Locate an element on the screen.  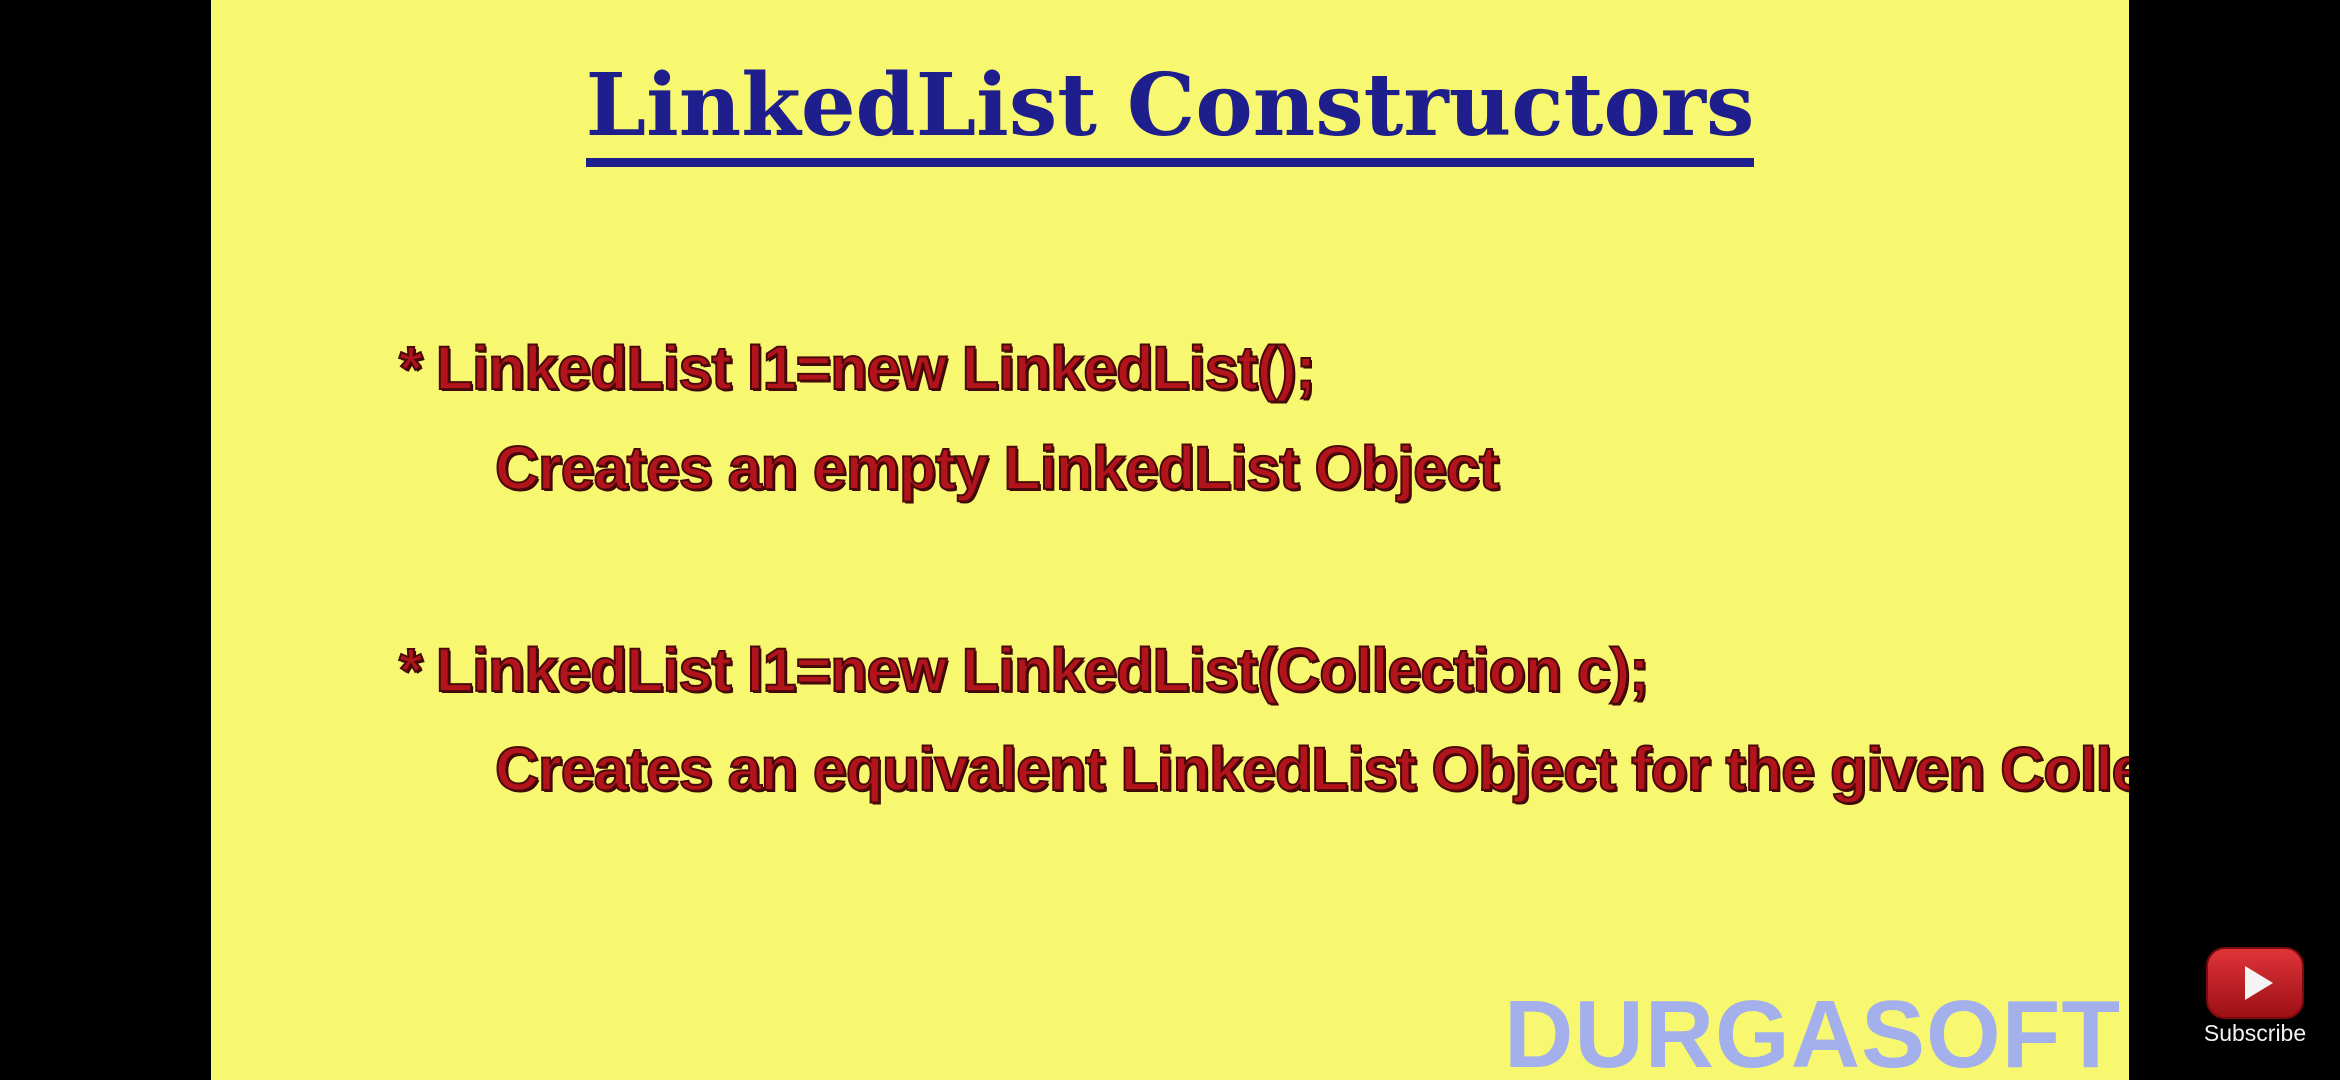
constructor-description-1: Creates an empty LinkedList Object is located at coordinates (997, 468).